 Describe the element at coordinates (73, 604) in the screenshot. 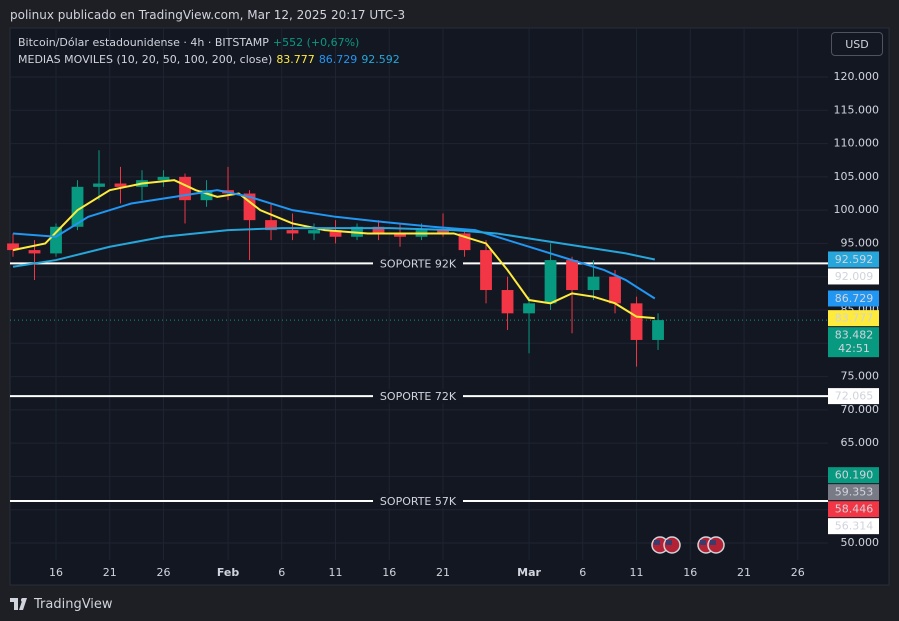

I see `footer-brand: TradingView` at that location.